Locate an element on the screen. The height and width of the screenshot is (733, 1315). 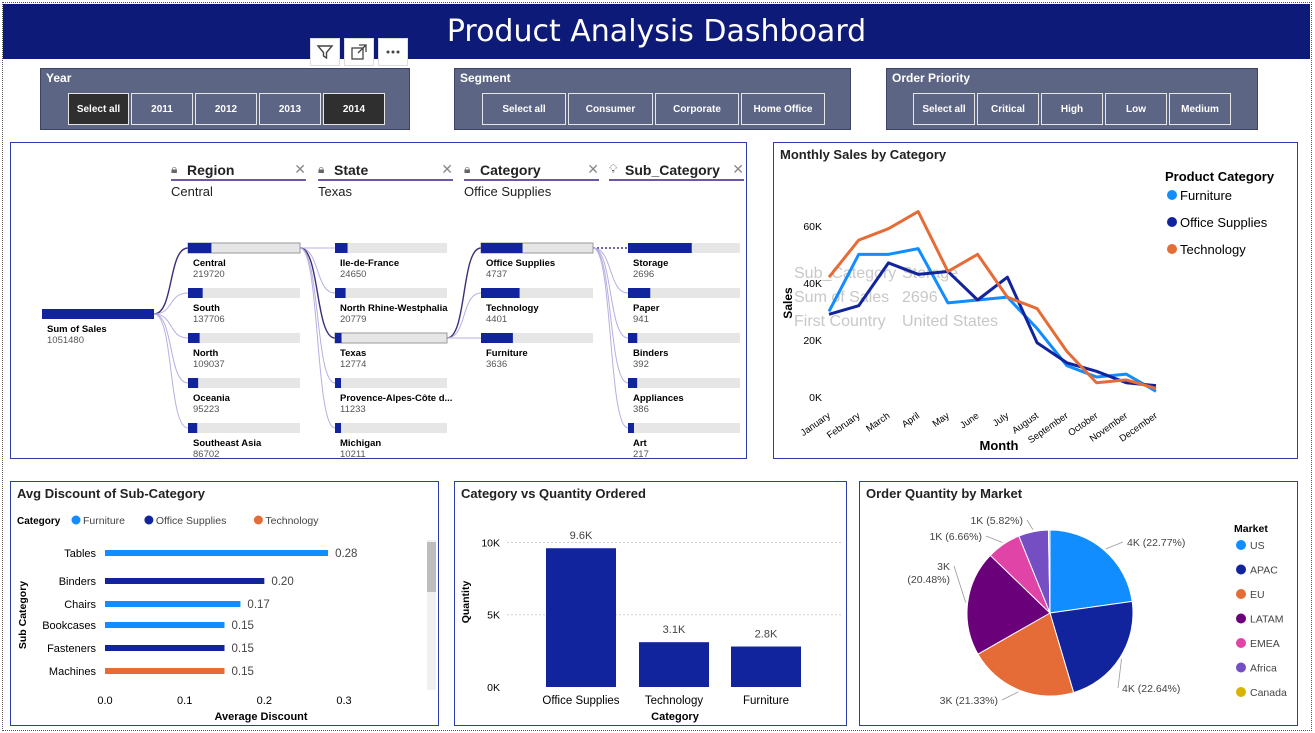
dt-node-value: 4401 is located at coordinates (496, 319).